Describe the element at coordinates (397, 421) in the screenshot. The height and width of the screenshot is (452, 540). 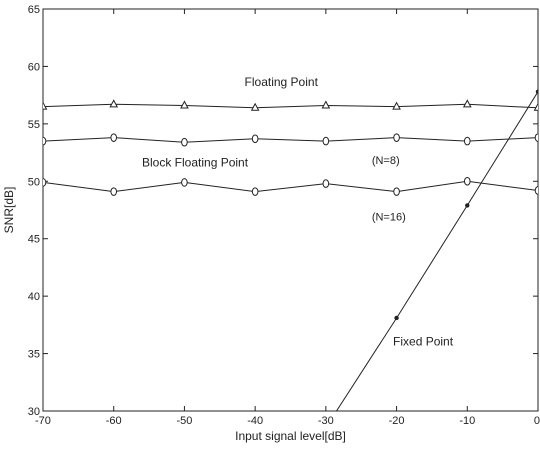
I see `x-tick-label: -20` at that location.